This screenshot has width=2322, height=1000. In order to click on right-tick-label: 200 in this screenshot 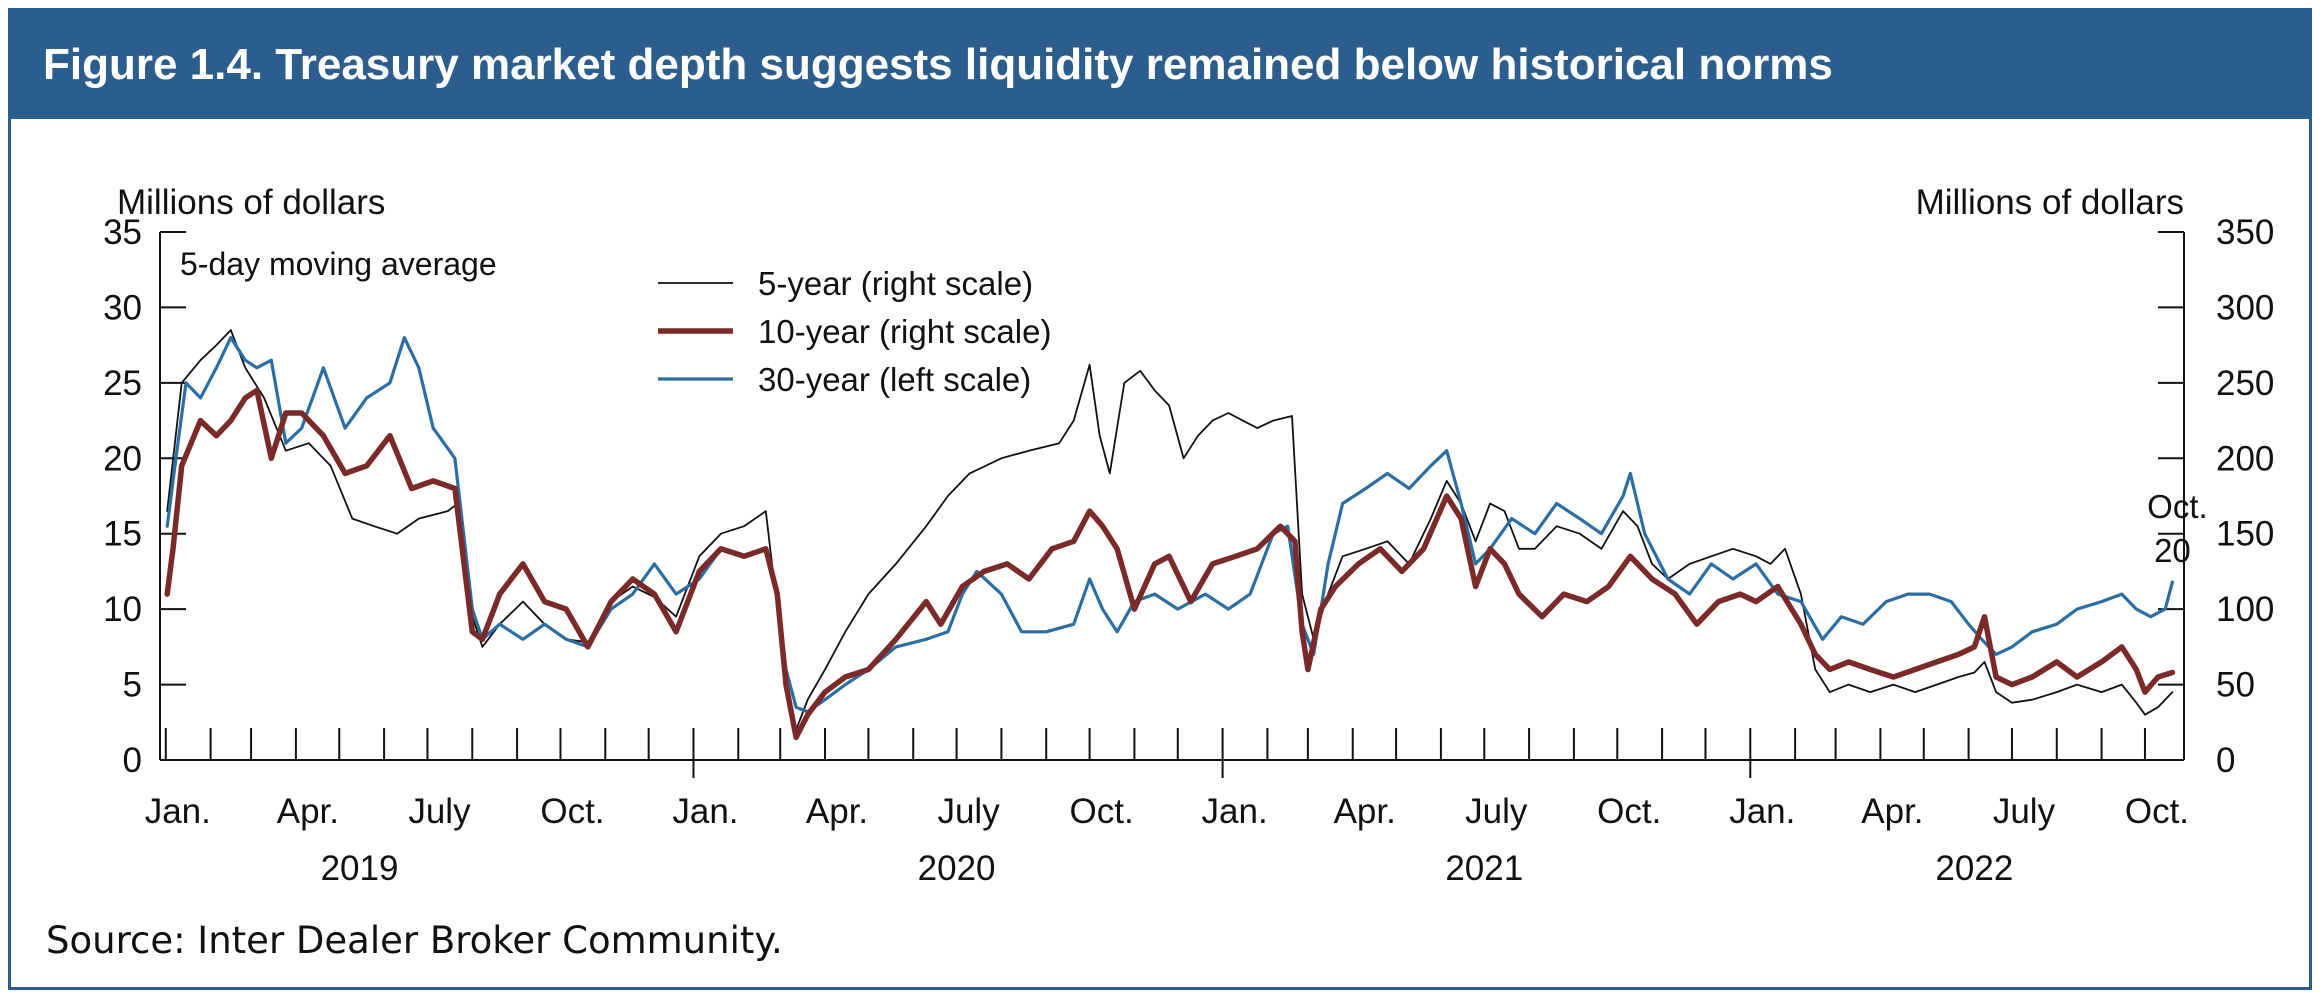, I will do `click(2245, 458)`.